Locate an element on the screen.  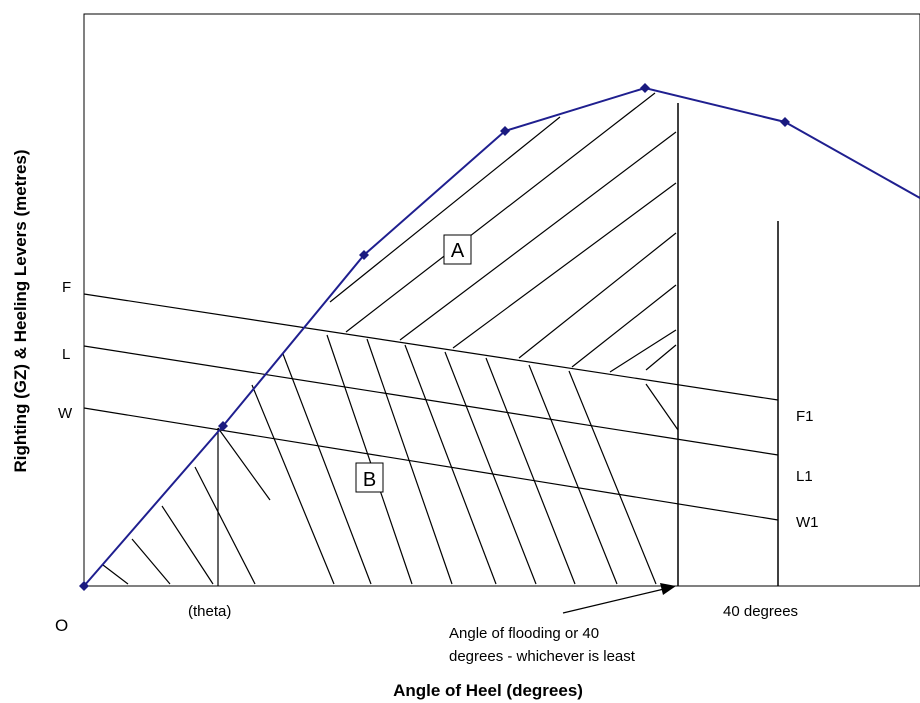
flooding-arrow-head is located at coordinates (668, 589).